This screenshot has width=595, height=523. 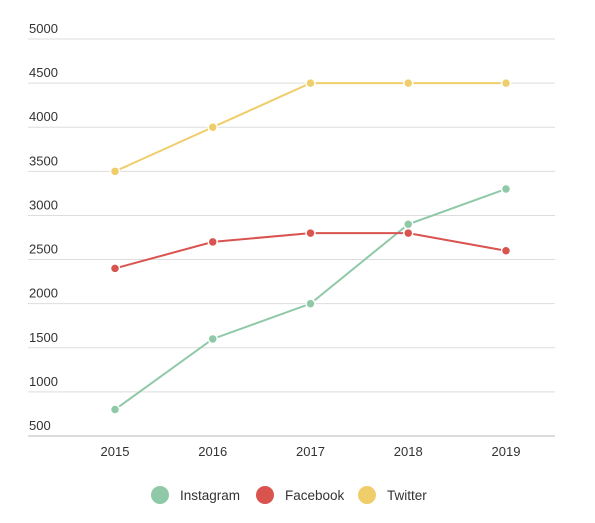 What do you see at coordinates (212, 451) in the screenshot?
I see `x-tick-label: 2016` at bounding box center [212, 451].